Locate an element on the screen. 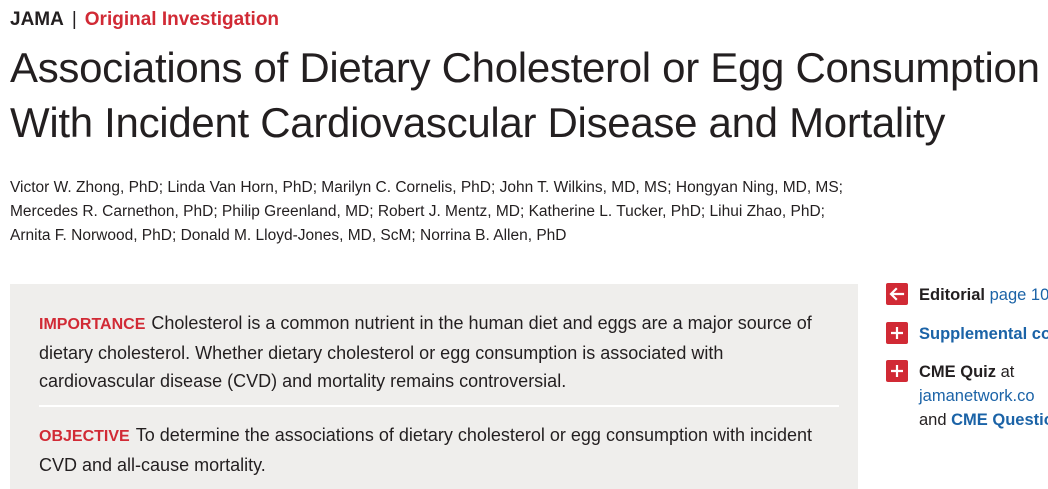  objective-heading: OBJECTIVE is located at coordinates (84, 436).